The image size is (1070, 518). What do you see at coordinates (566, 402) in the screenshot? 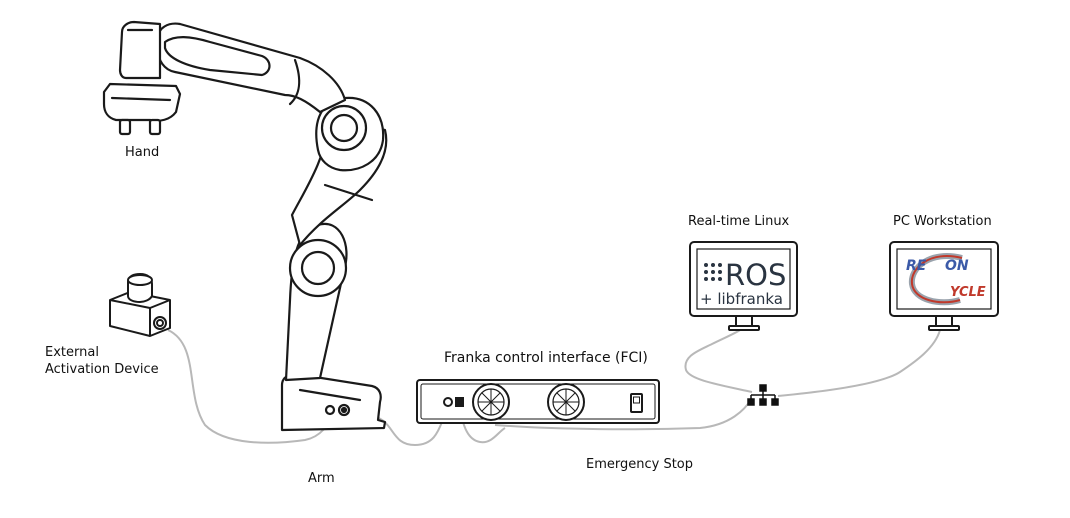
I see `fci-fan-2-icon` at bounding box center [566, 402].